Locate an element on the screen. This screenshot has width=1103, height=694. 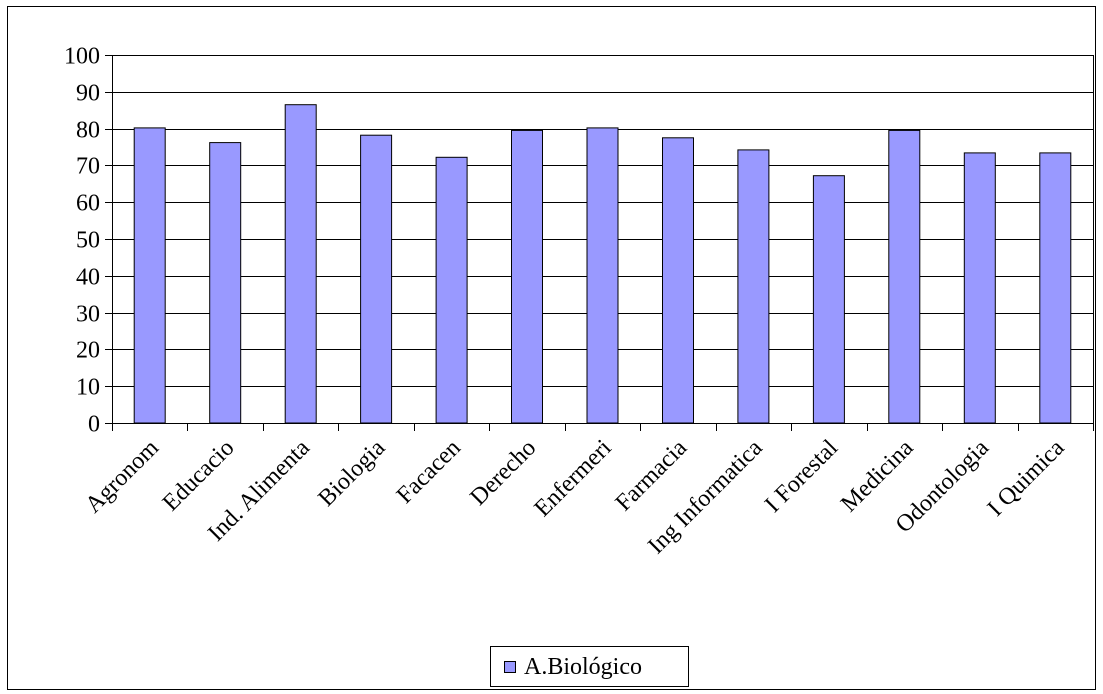
legend: A.Biológico is located at coordinates (589, 666).